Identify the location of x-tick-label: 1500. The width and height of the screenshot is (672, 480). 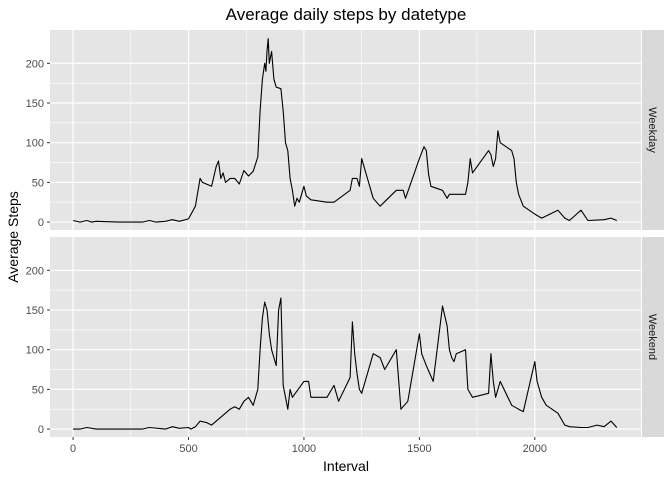
(419, 449).